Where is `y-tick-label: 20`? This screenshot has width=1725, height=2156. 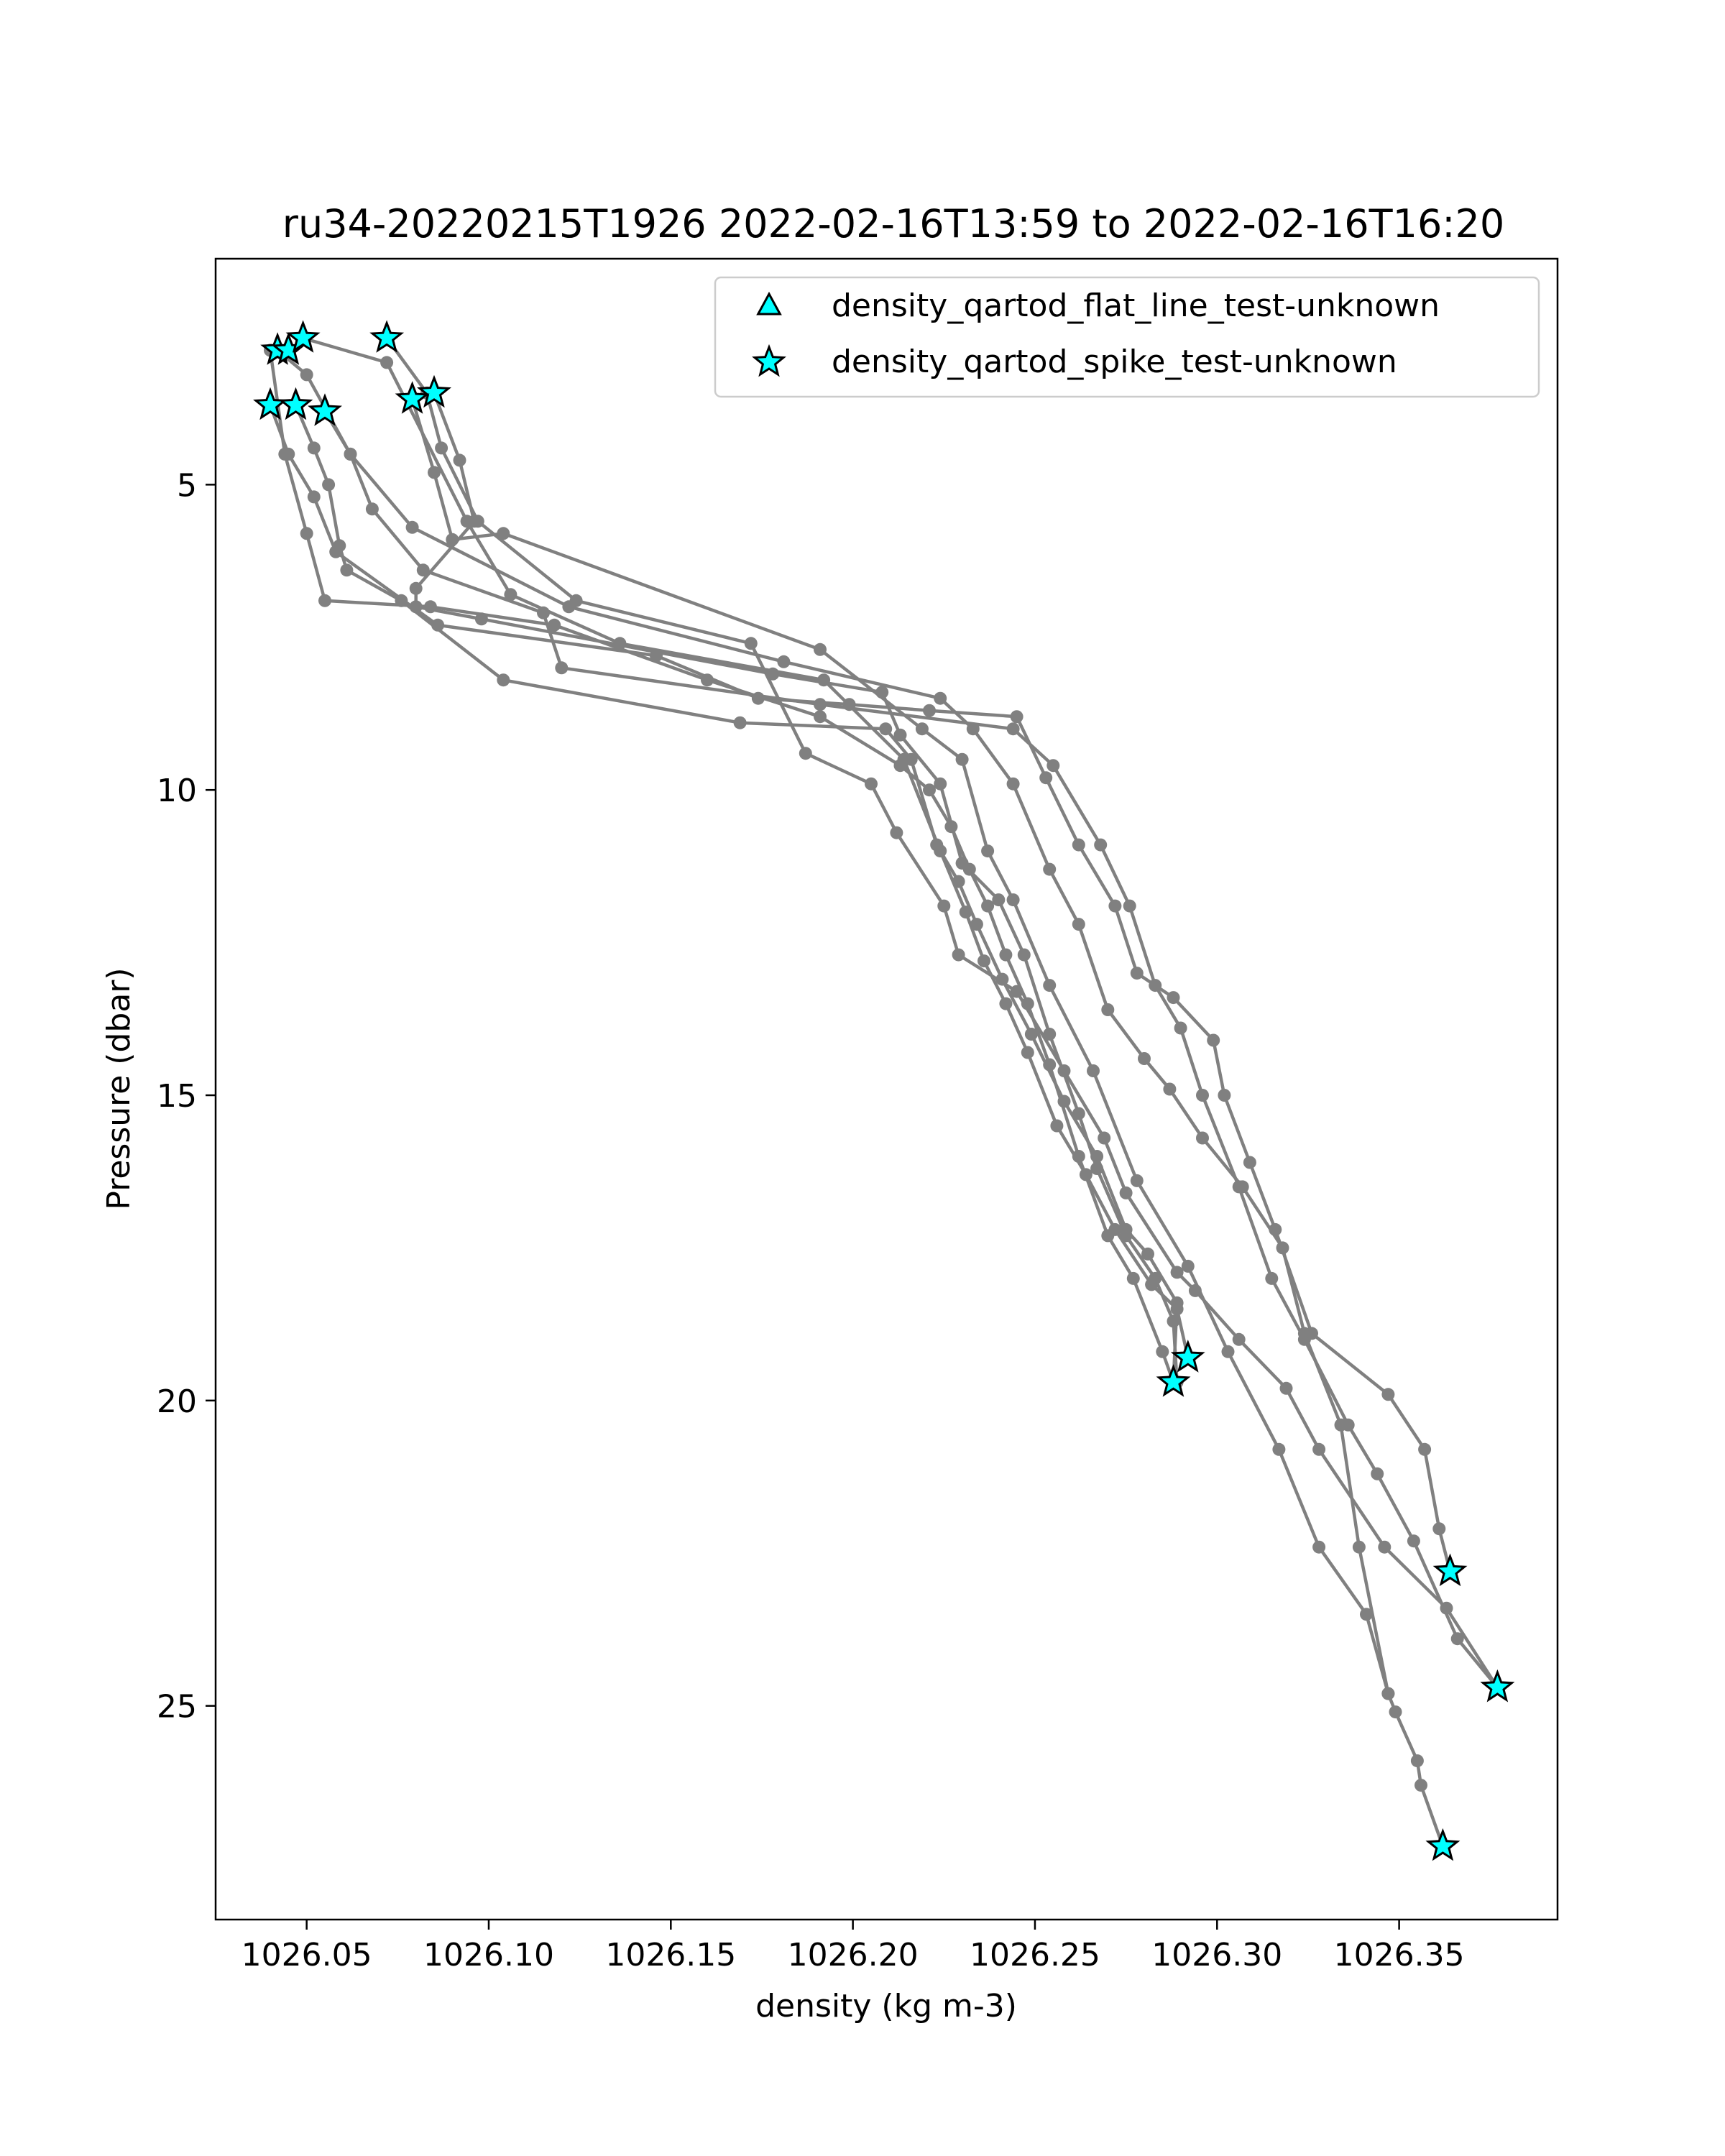 y-tick-label: 20 is located at coordinates (177, 1402).